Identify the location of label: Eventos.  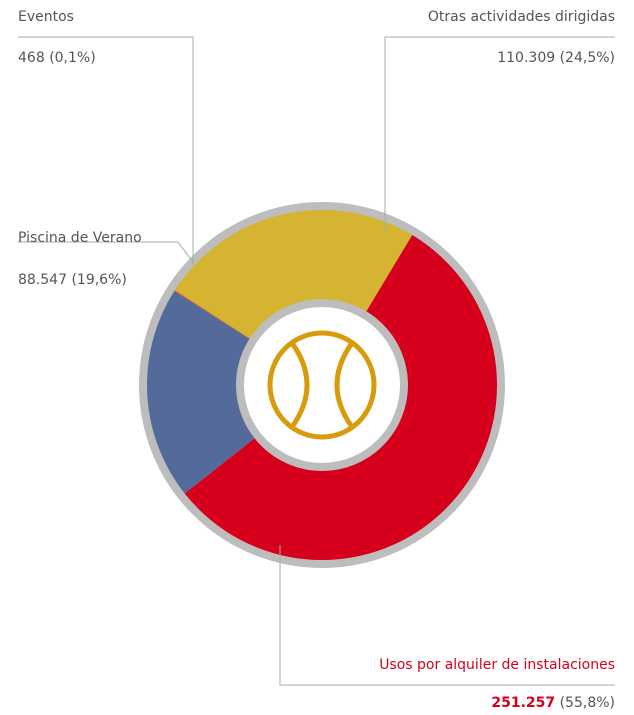
(46, 17).